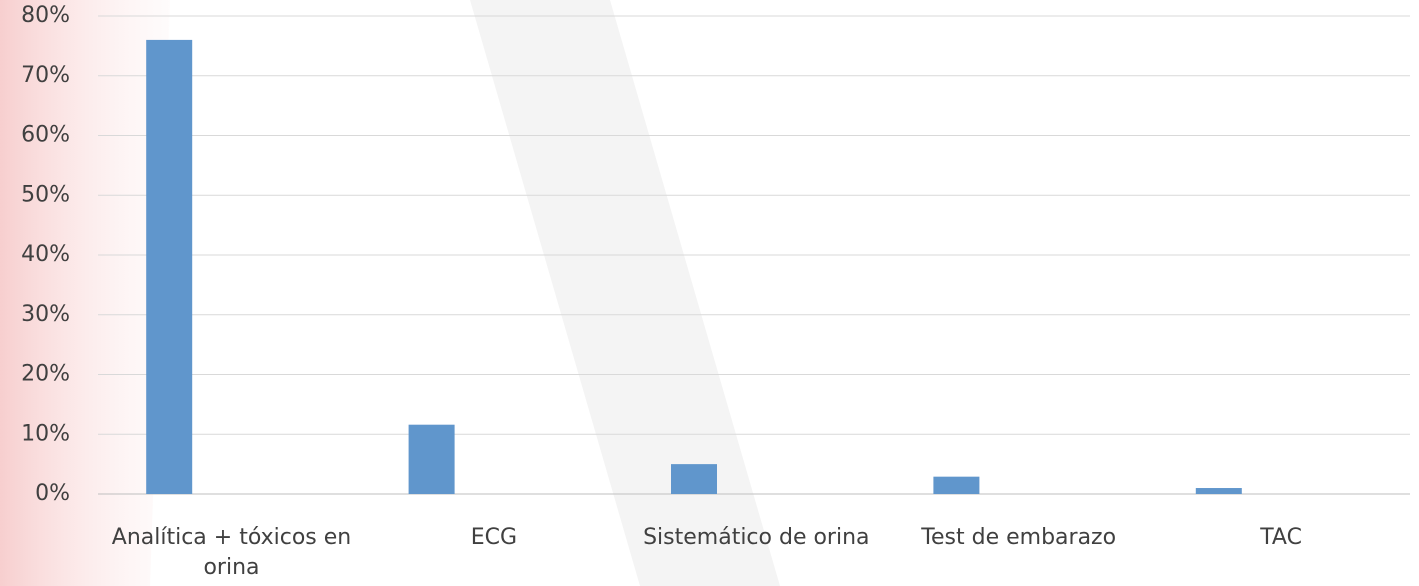 This screenshot has height=586, width=1419. Describe the element at coordinates (45, 433) in the screenshot. I see `y-tick-label: 10%` at that location.